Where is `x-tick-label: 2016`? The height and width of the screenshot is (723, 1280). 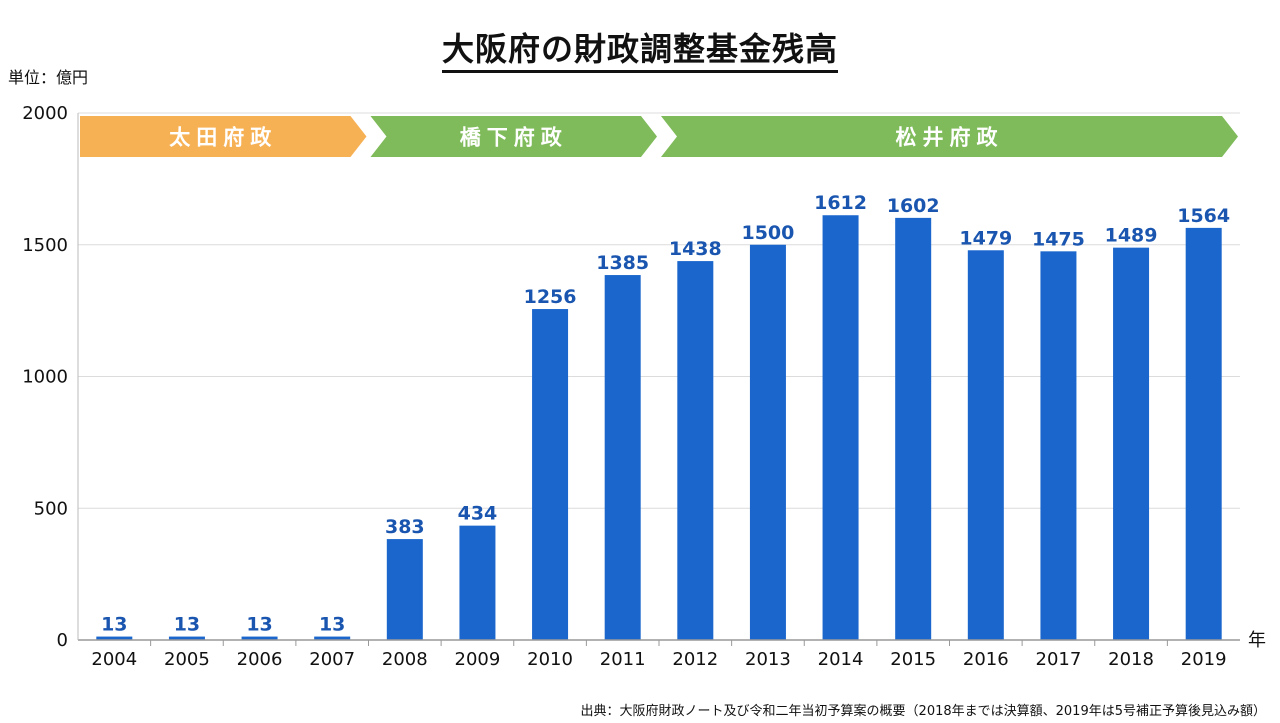
x-tick-label: 2016 is located at coordinates (986, 659).